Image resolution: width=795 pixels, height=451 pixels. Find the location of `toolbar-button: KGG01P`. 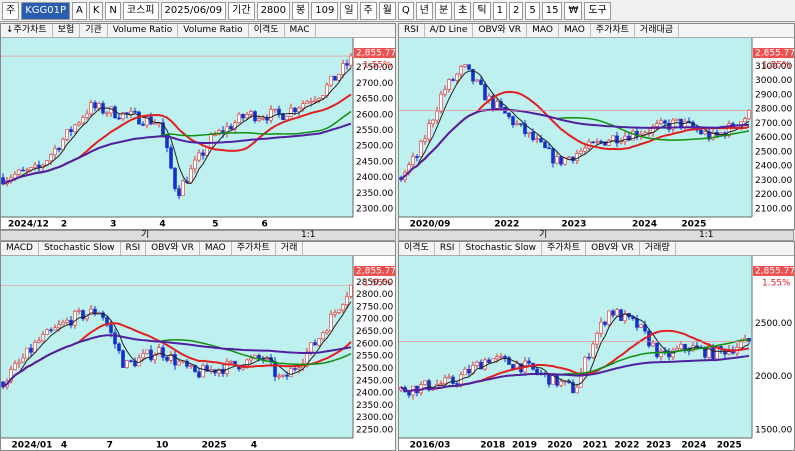

toolbar-button: KGG01P is located at coordinates (46, 10).